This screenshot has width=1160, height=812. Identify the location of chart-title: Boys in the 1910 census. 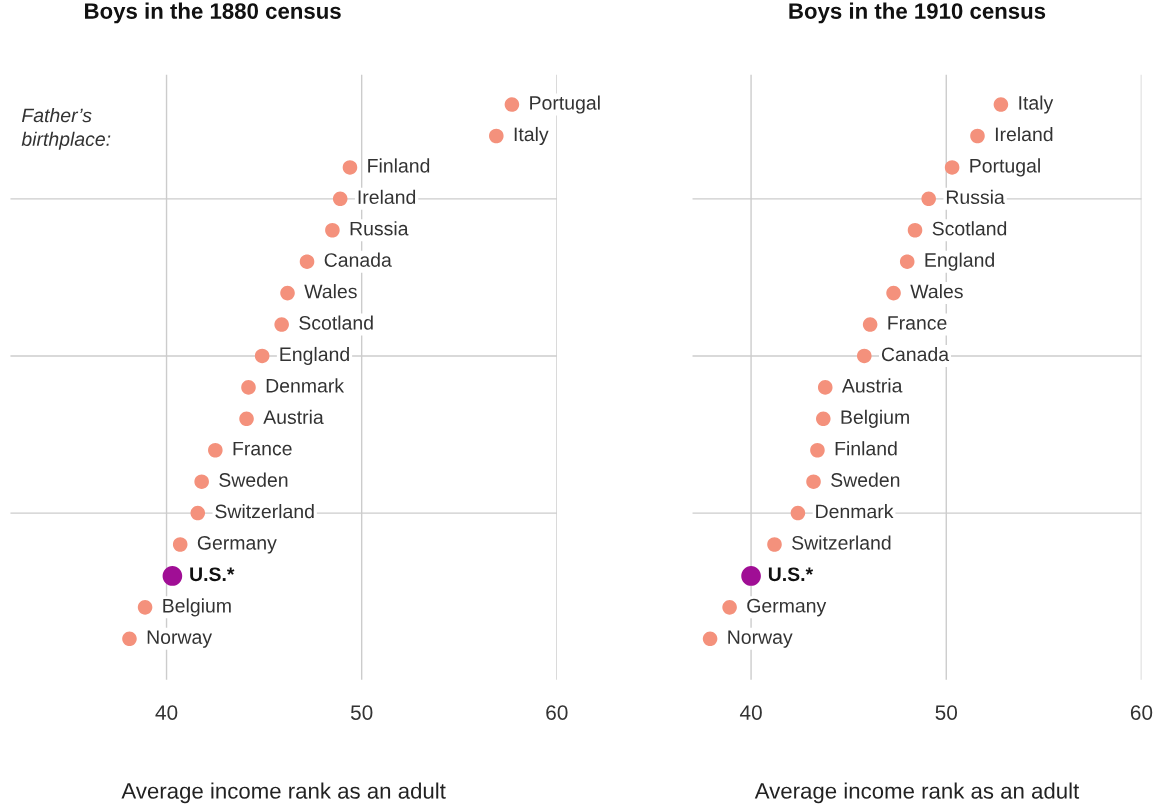
(917, 13).